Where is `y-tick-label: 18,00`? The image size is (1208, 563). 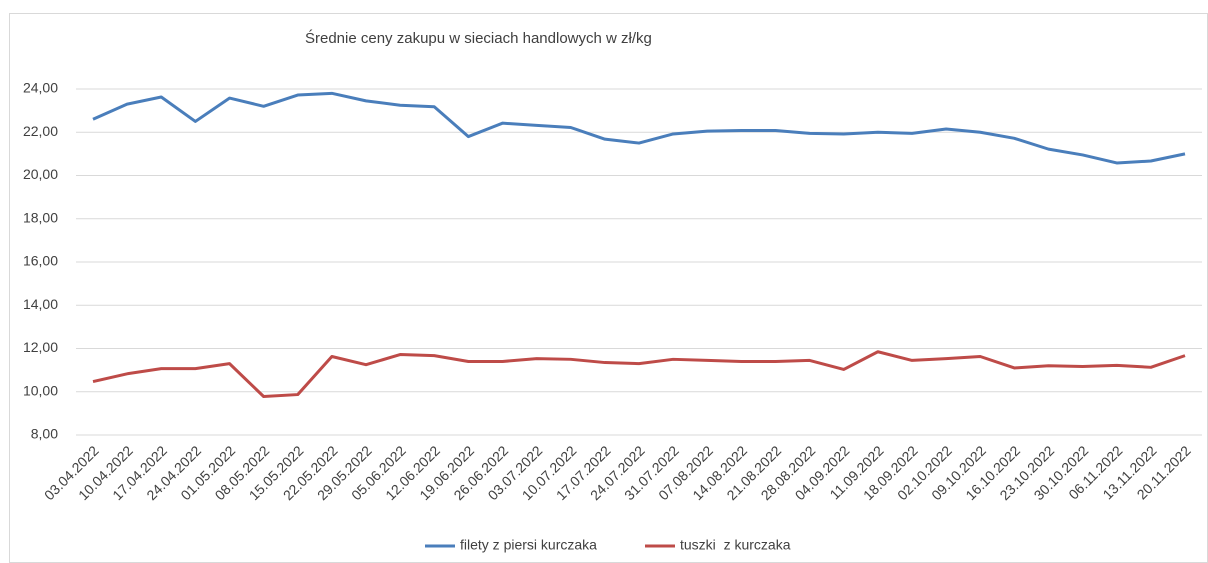 y-tick-label: 18,00 is located at coordinates (40, 217).